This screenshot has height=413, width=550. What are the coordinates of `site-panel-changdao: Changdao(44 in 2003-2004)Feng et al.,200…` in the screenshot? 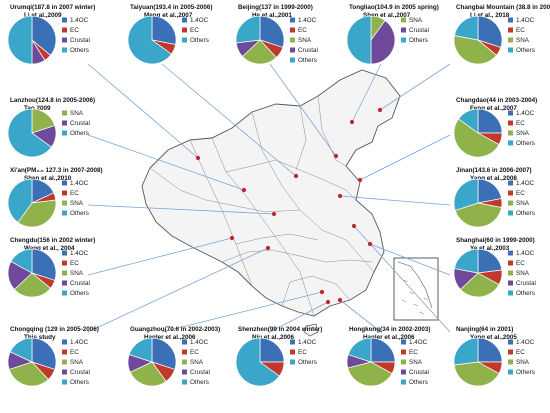 It's located at (495, 127).